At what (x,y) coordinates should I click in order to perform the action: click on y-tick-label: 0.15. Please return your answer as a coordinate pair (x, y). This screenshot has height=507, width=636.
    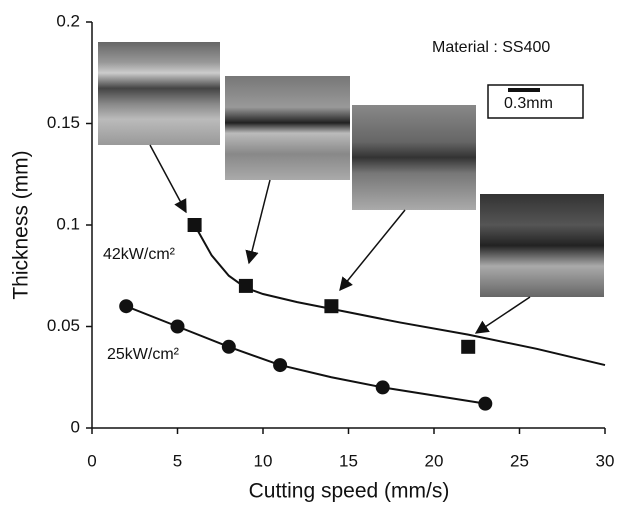
    Looking at the image, I should click on (63, 122).